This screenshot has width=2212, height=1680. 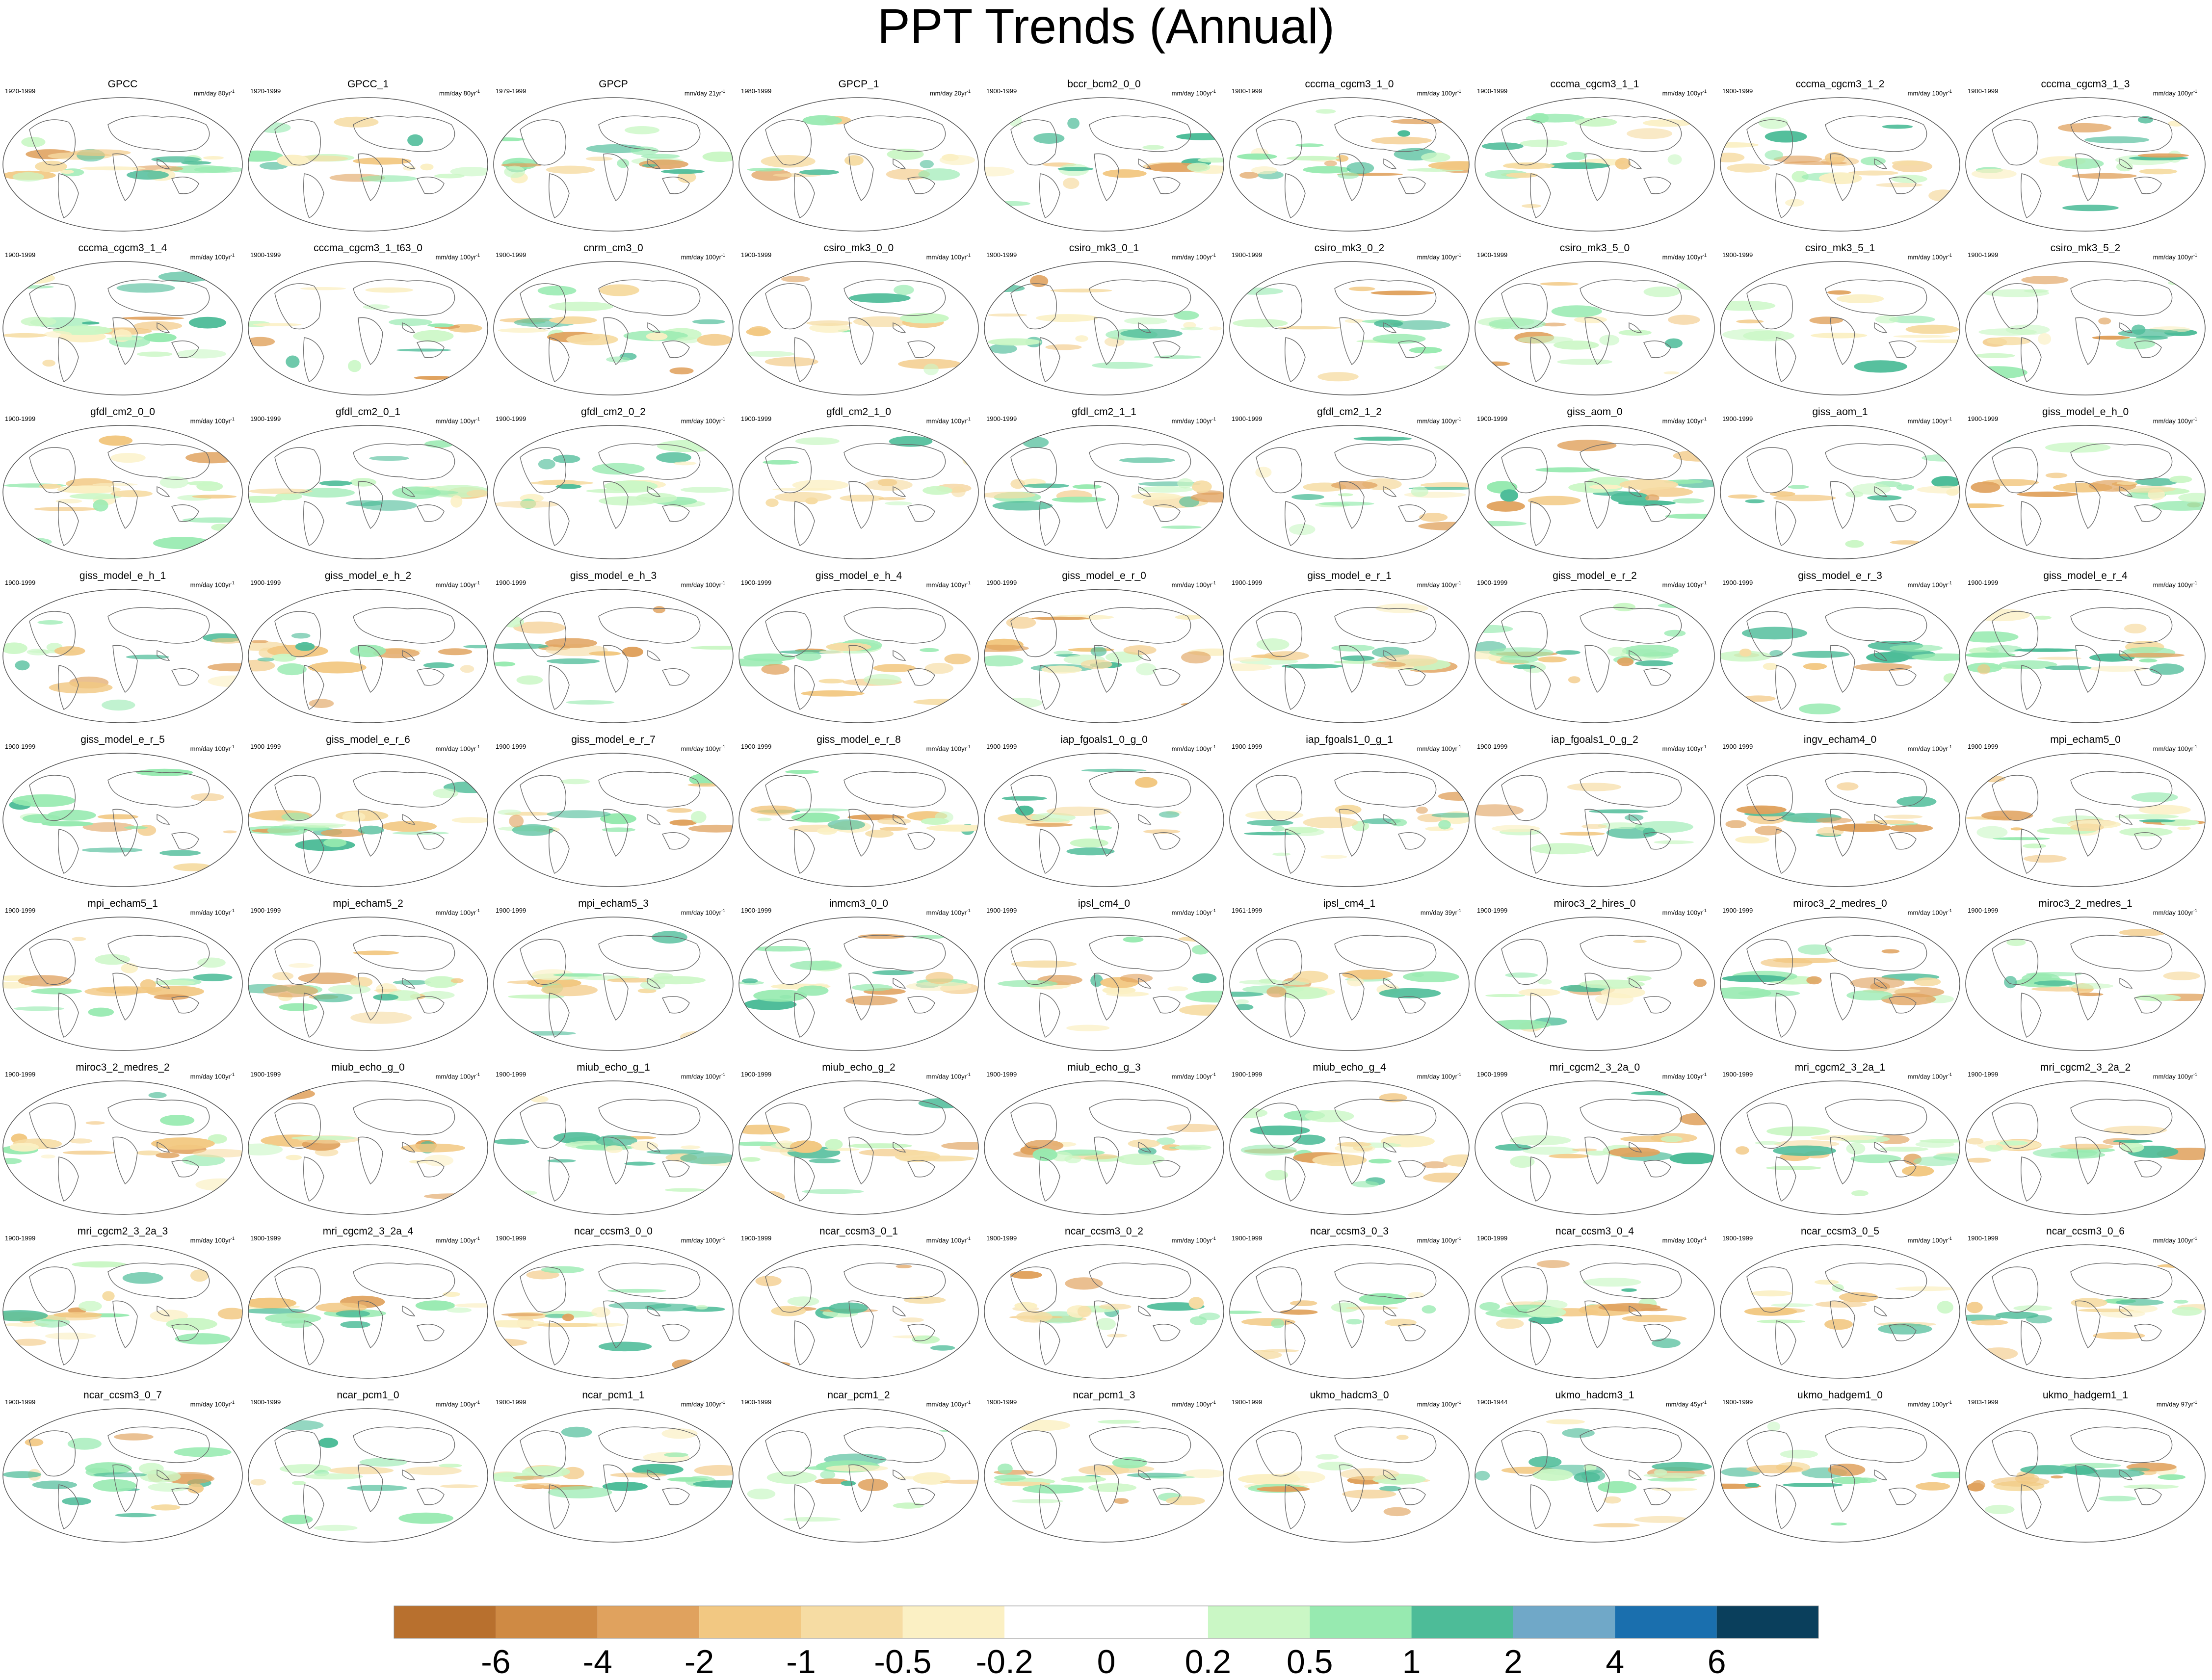 I want to click on map-panel: miroc3_2_hires_0 1900-1999 mm/day 100yr-1, so click(x=1595, y=976).